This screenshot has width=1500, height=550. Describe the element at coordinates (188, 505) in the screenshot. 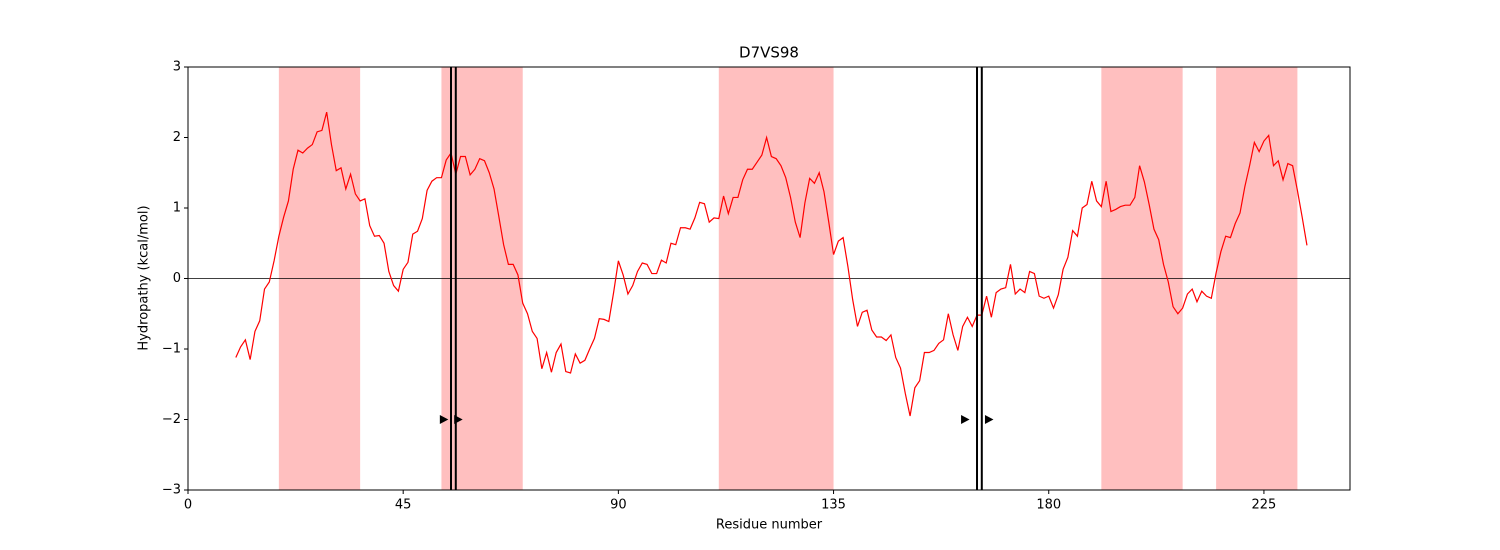

I see `x-tick-label: 0` at that location.